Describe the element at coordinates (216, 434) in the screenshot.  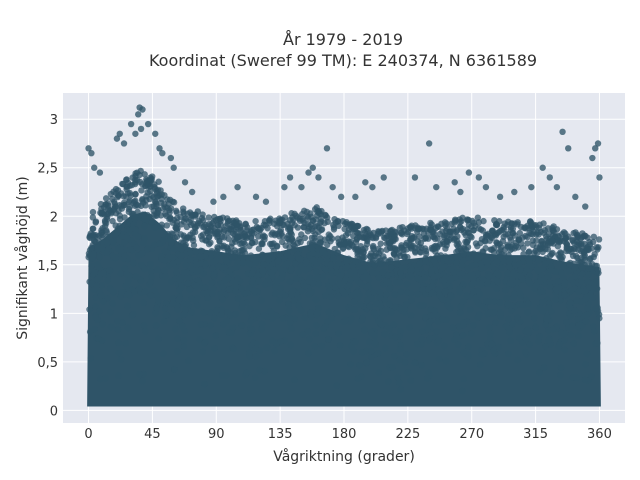
I see `x-tick-label: 90` at that location.